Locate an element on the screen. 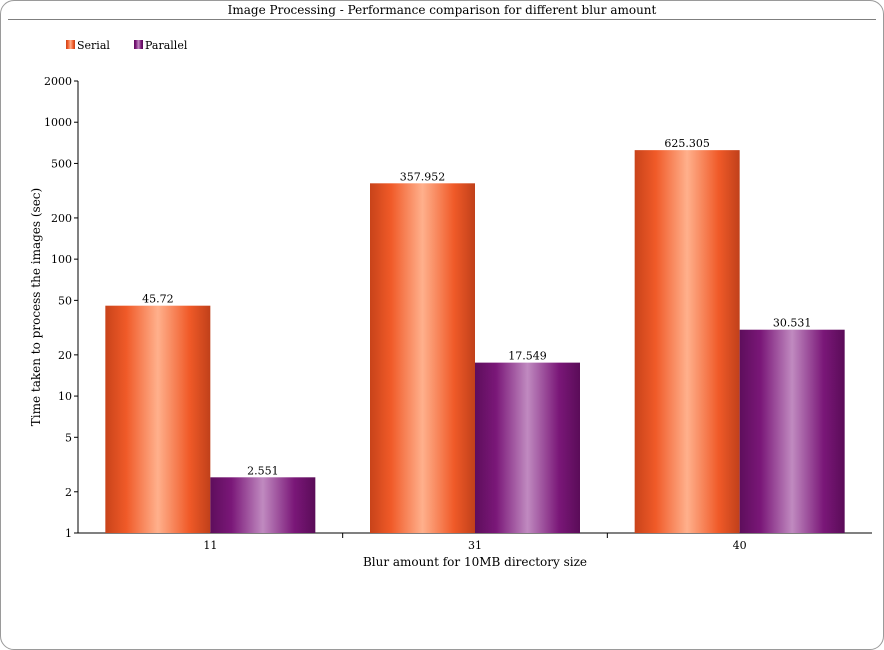 The image size is (884, 650). legend-swatch-serial is located at coordinates (70, 44).